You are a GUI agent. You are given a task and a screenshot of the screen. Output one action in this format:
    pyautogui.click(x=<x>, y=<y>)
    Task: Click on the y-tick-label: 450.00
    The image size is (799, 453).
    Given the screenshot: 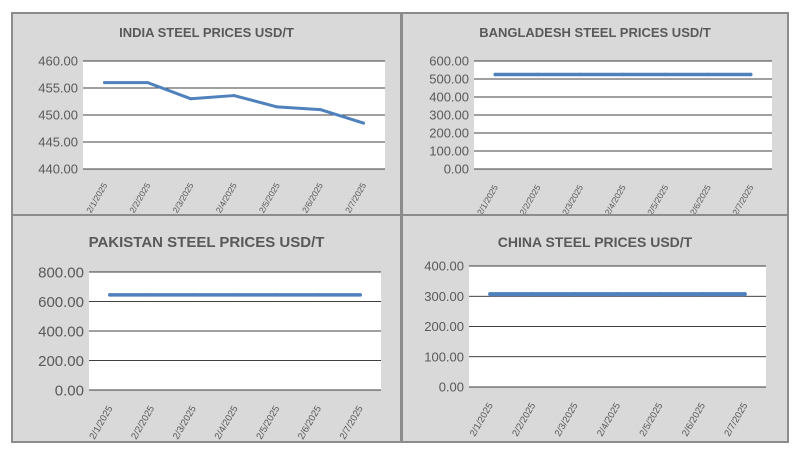 What is the action you would take?
    pyautogui.click(x=58, y=115)
    